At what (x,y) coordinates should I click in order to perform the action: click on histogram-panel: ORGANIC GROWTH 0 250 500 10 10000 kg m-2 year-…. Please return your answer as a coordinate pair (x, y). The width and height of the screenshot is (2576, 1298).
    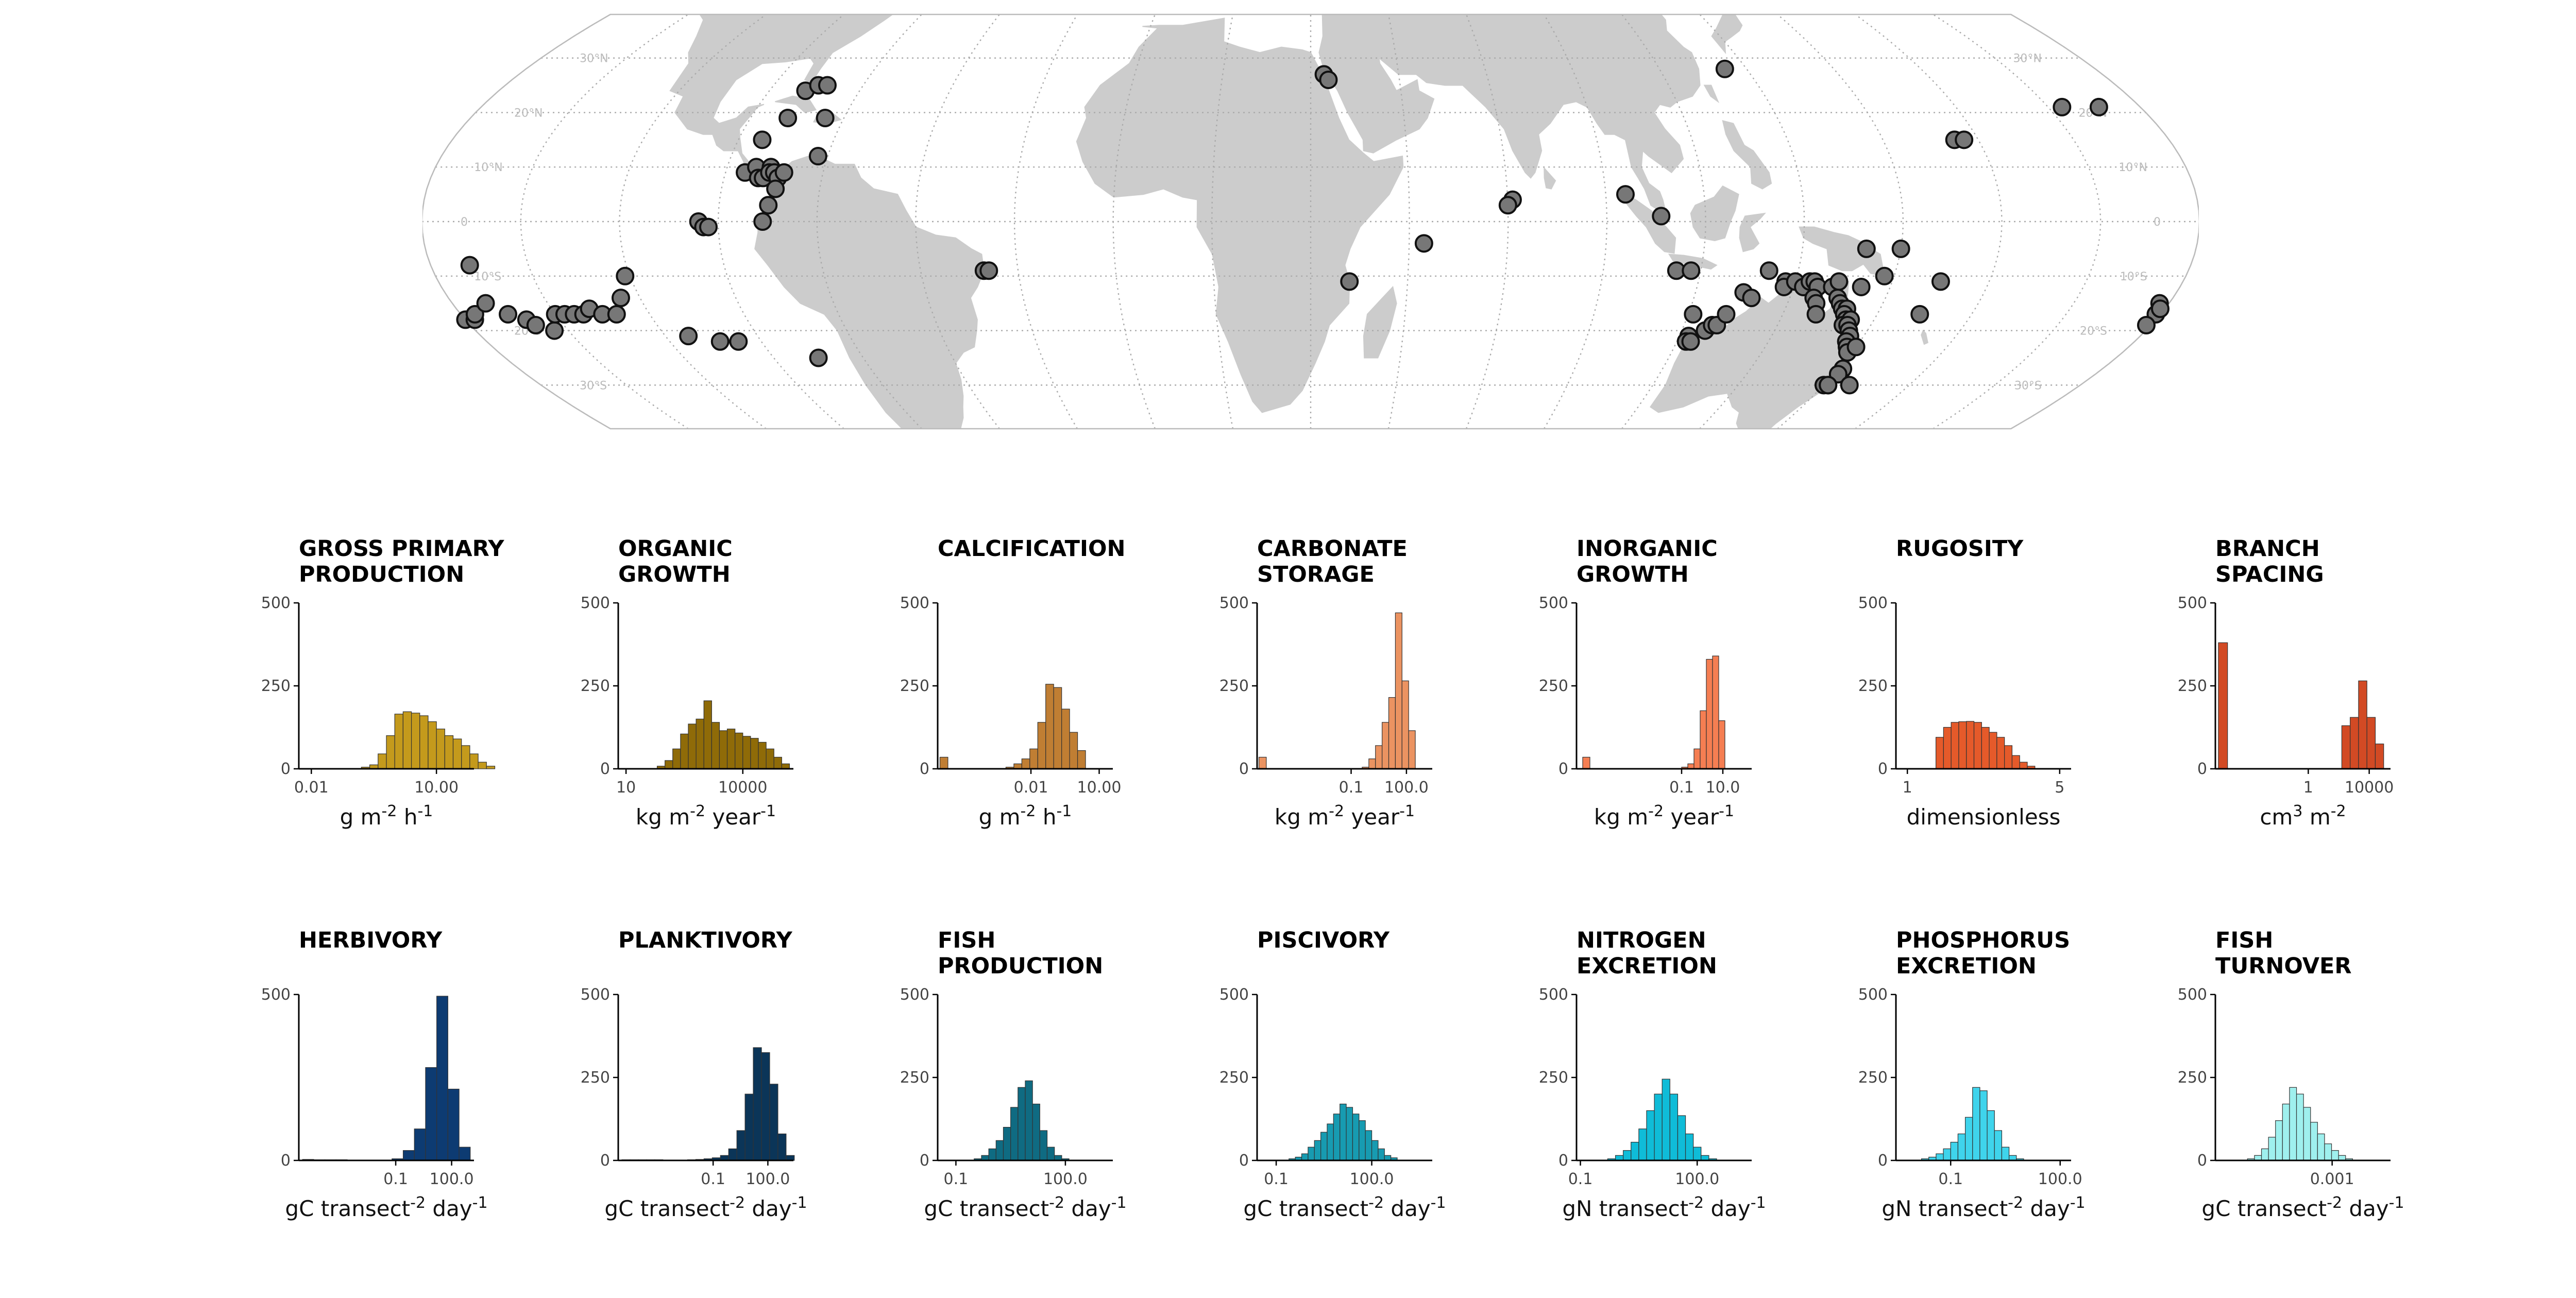
    Looking at the image, I should click on (733, 683).